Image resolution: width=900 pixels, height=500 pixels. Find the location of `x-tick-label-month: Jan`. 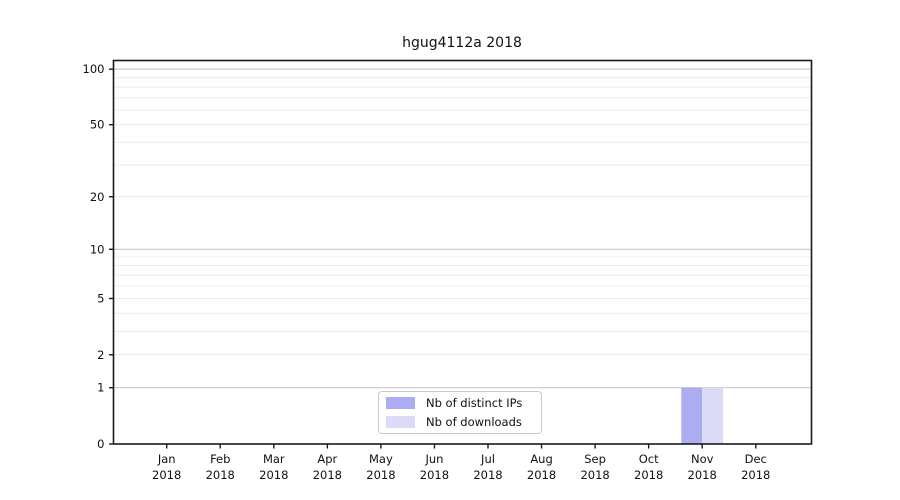

x-tick-label-month: Jan is located at coordinates (166, 459).